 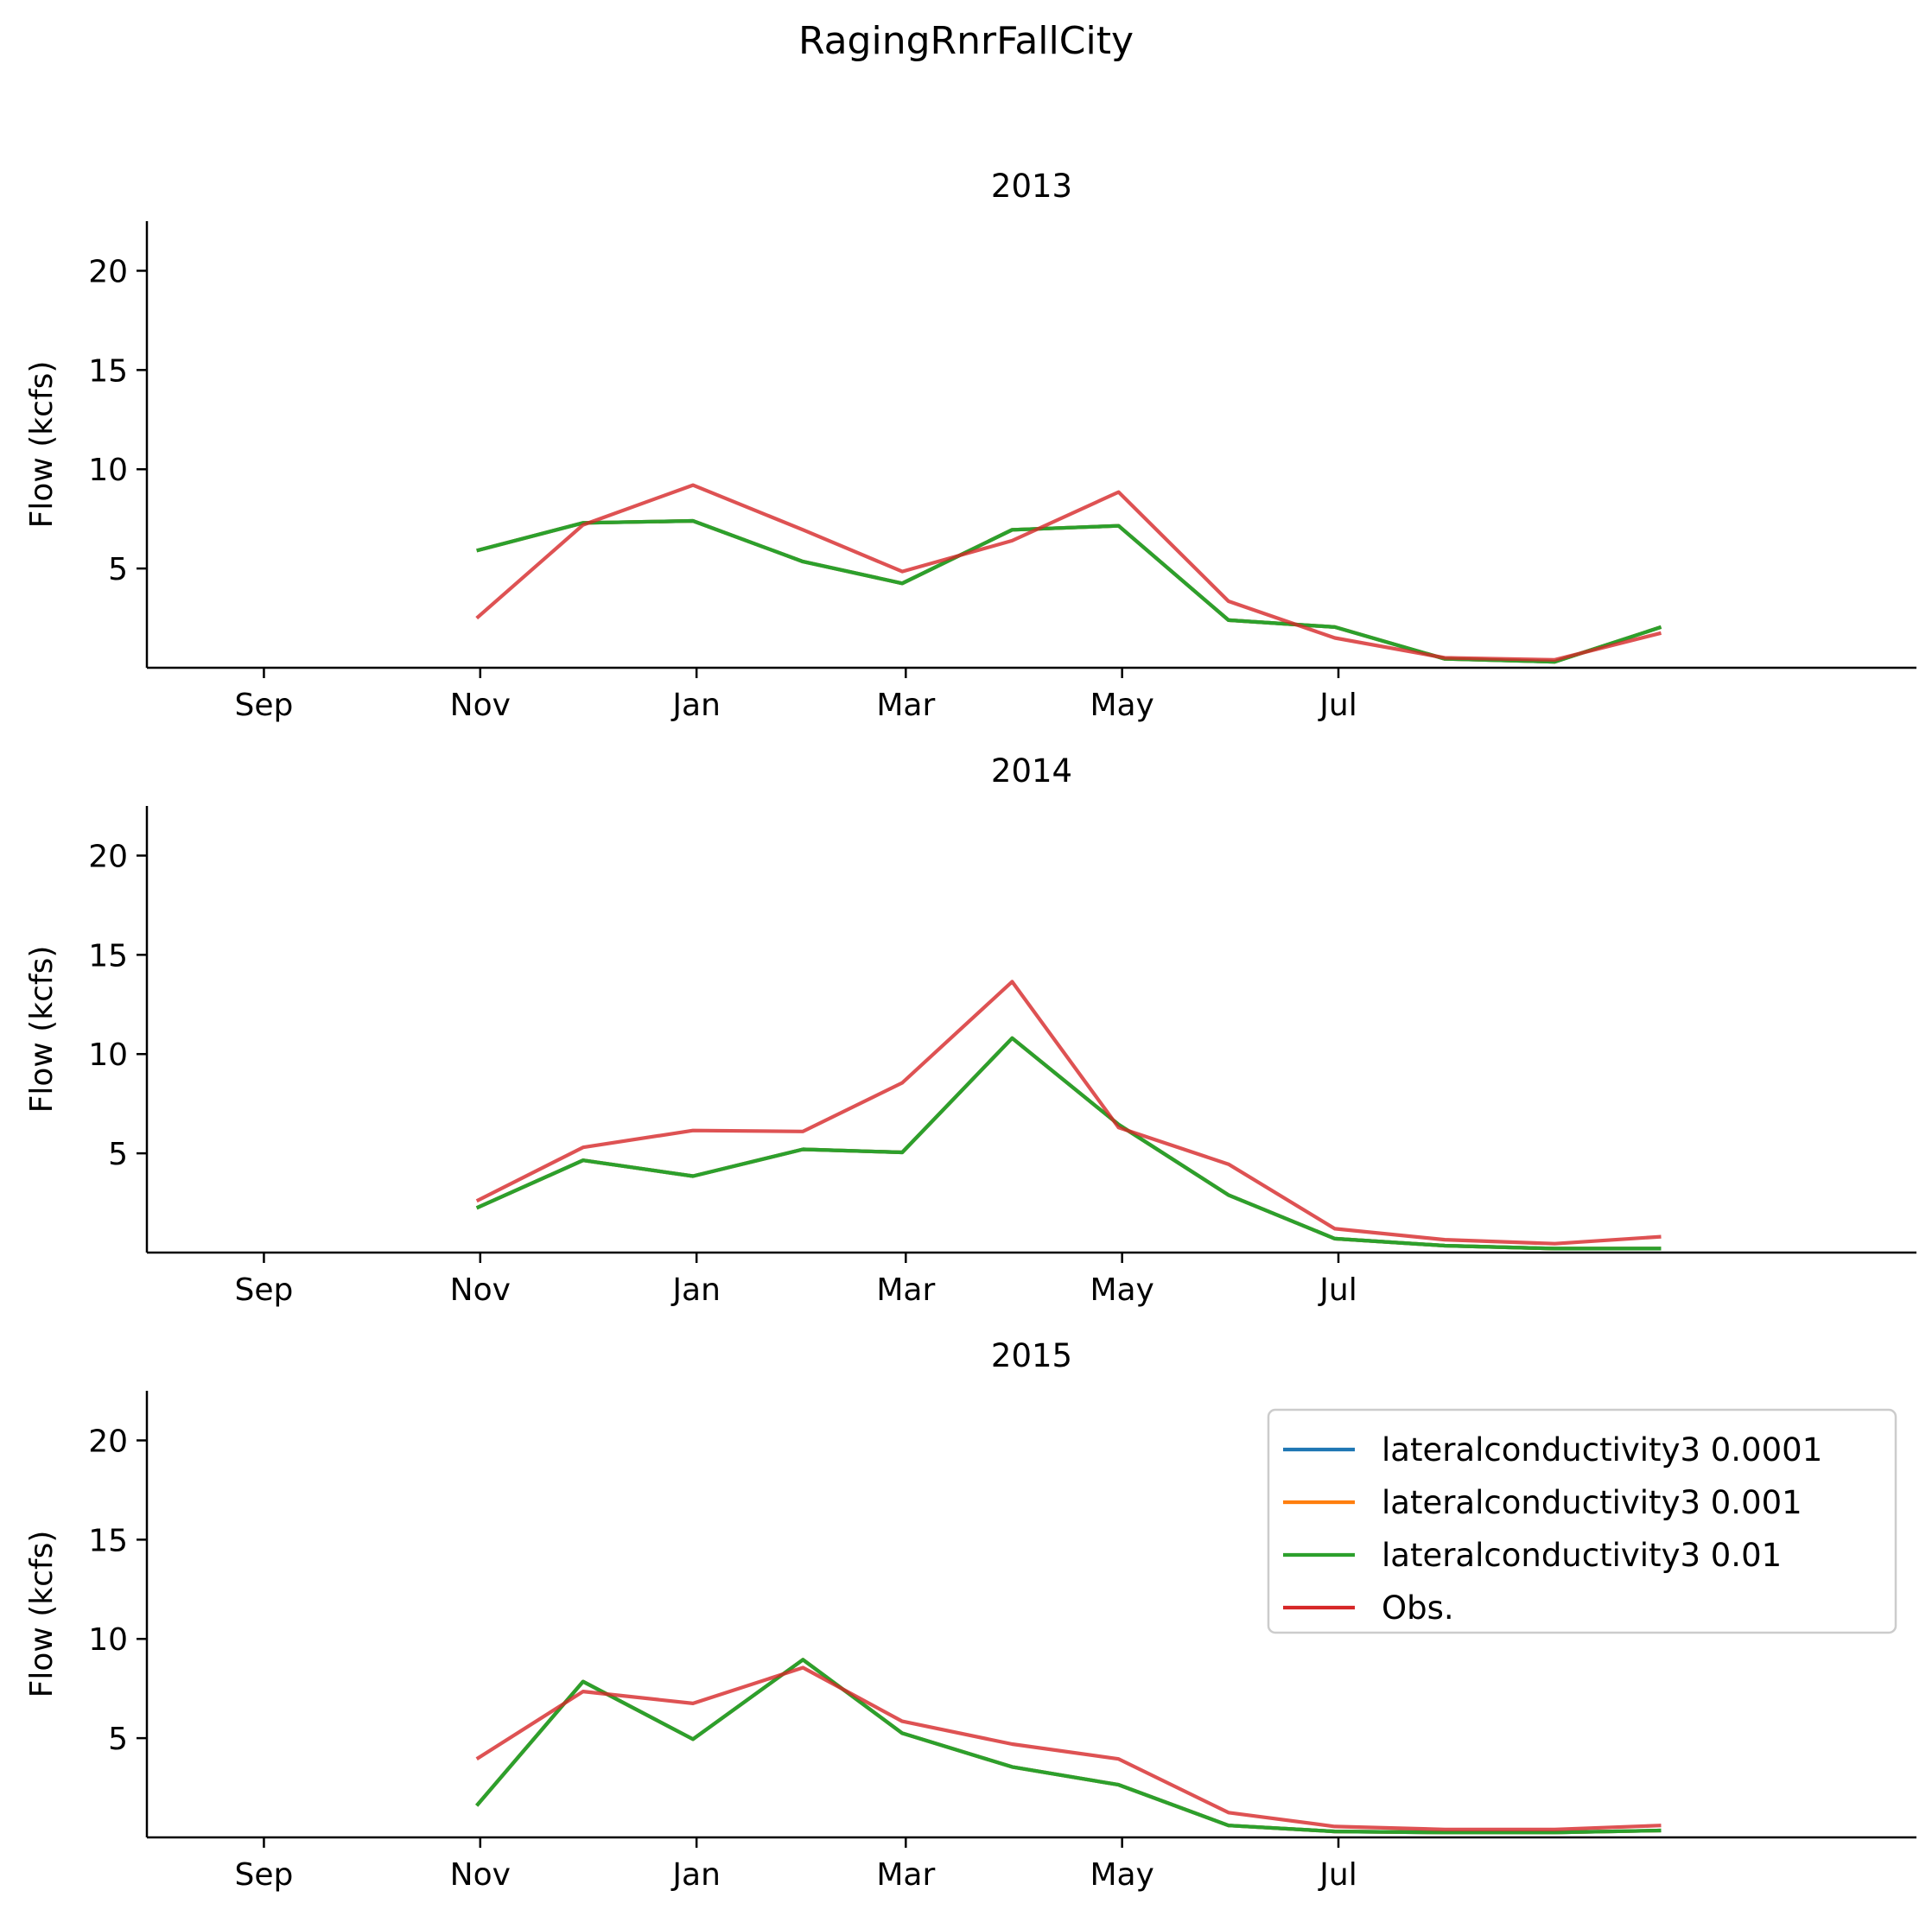 What do you see at coordinates (1582, 1555) in the screenshot?
I see `legend-label: lateralconductivity3 0.01` at bounding box center [1582, 1555].